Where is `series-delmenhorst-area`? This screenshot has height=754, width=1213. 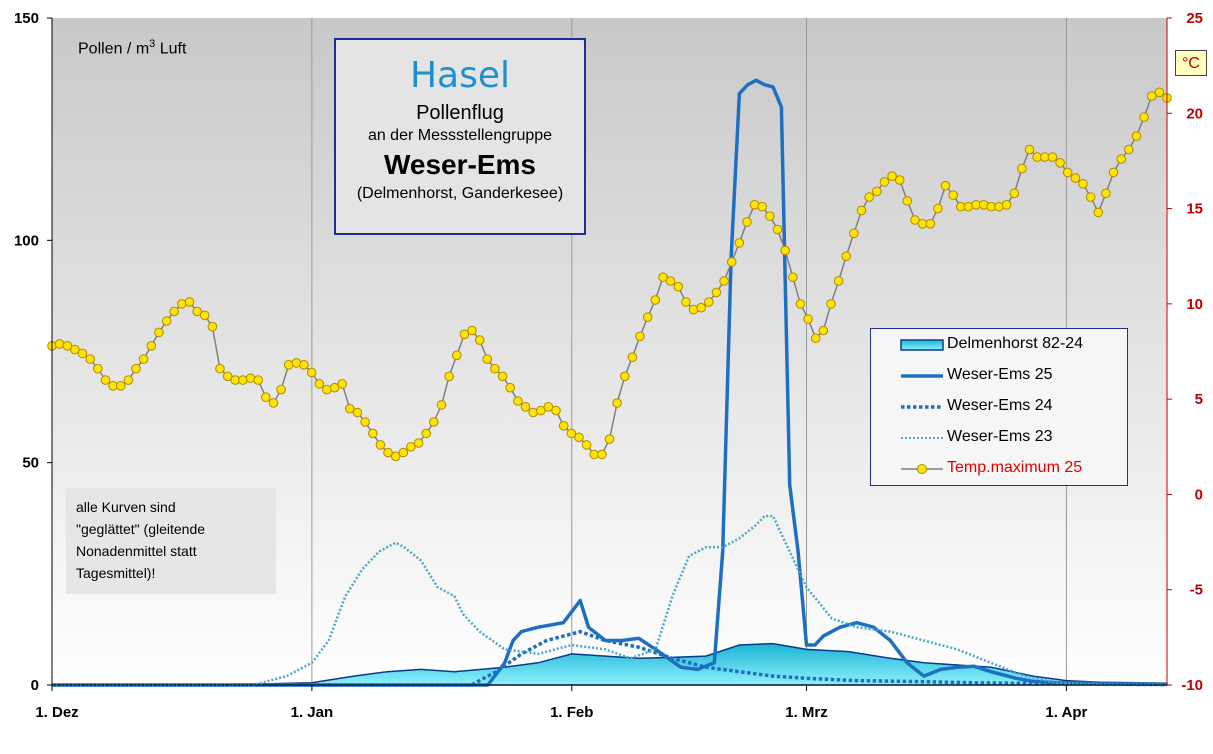
series-delmenhorst-area is located at coordinates (609, 664).